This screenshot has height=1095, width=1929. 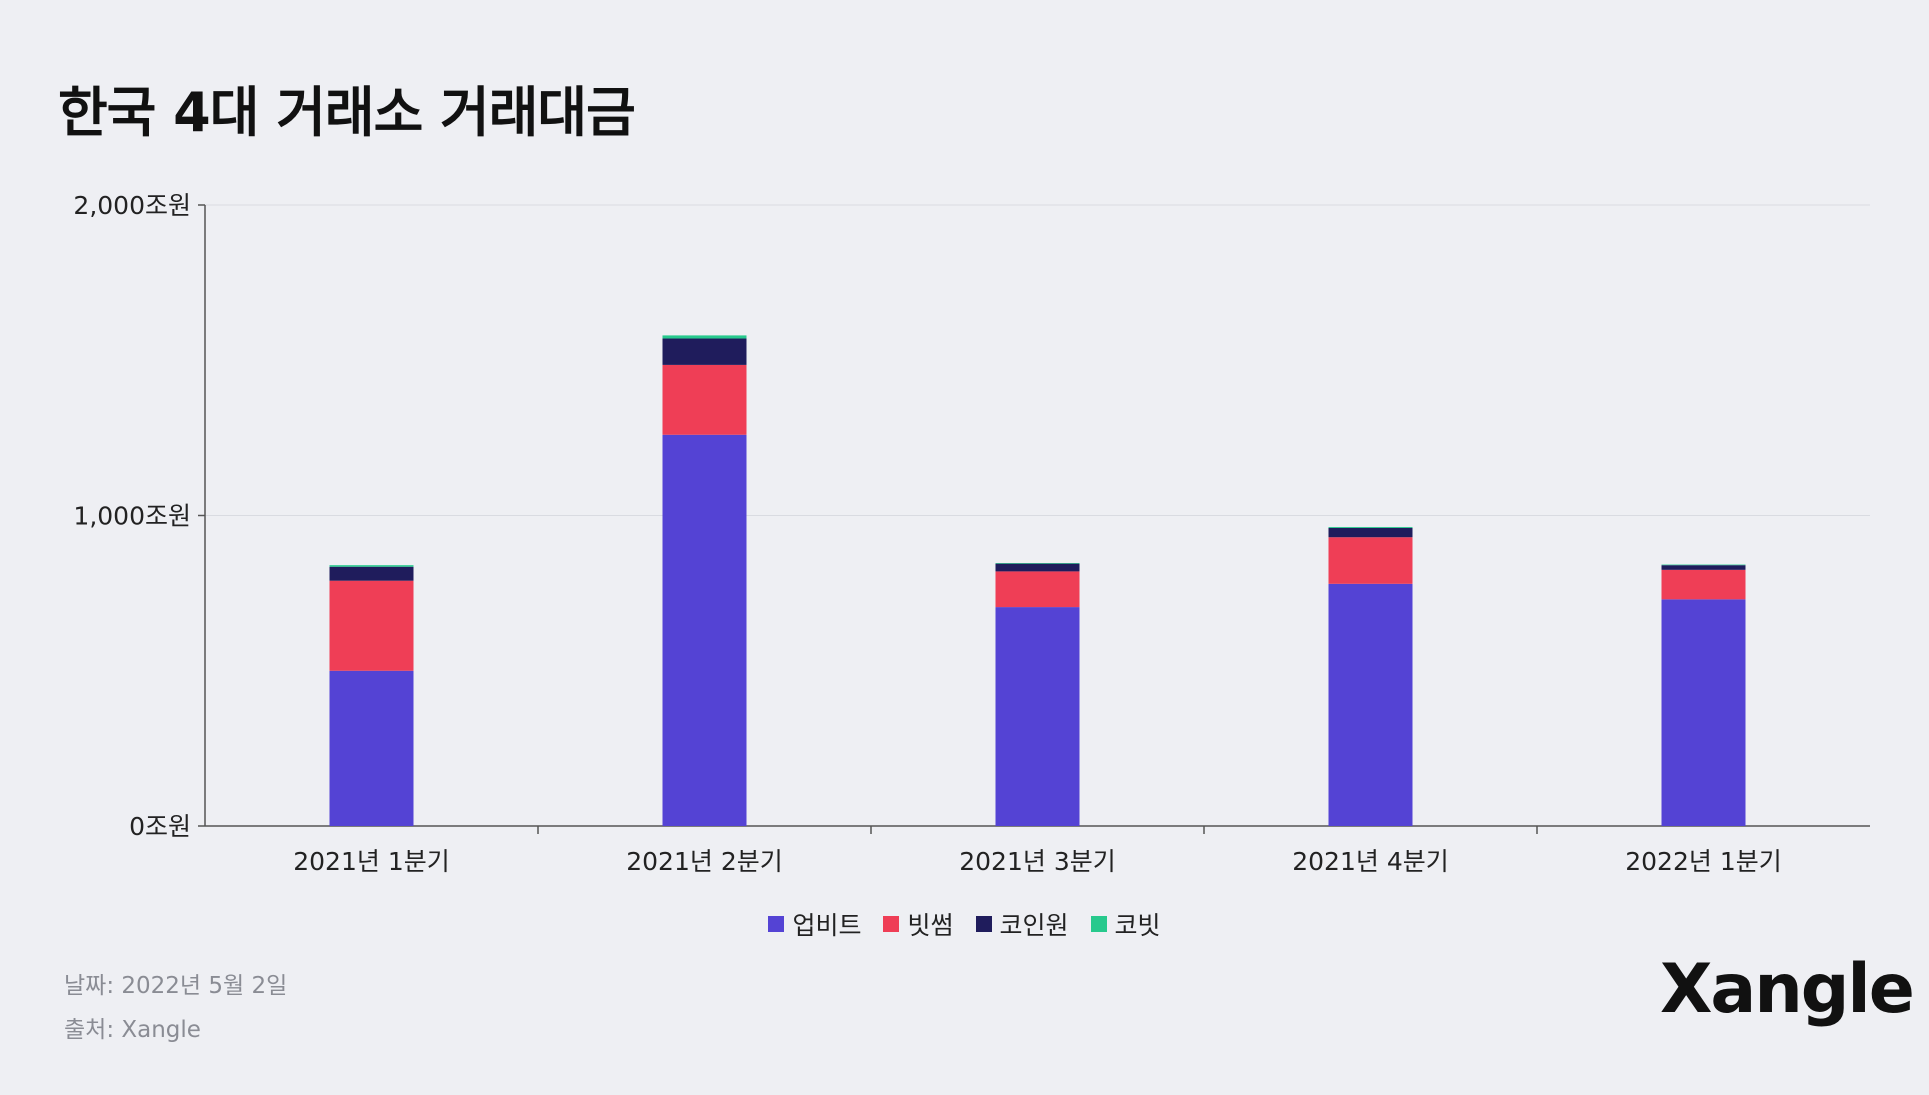 I want to click on x-tick-label: 2022년 1분기, so click(x=1703, y=861).